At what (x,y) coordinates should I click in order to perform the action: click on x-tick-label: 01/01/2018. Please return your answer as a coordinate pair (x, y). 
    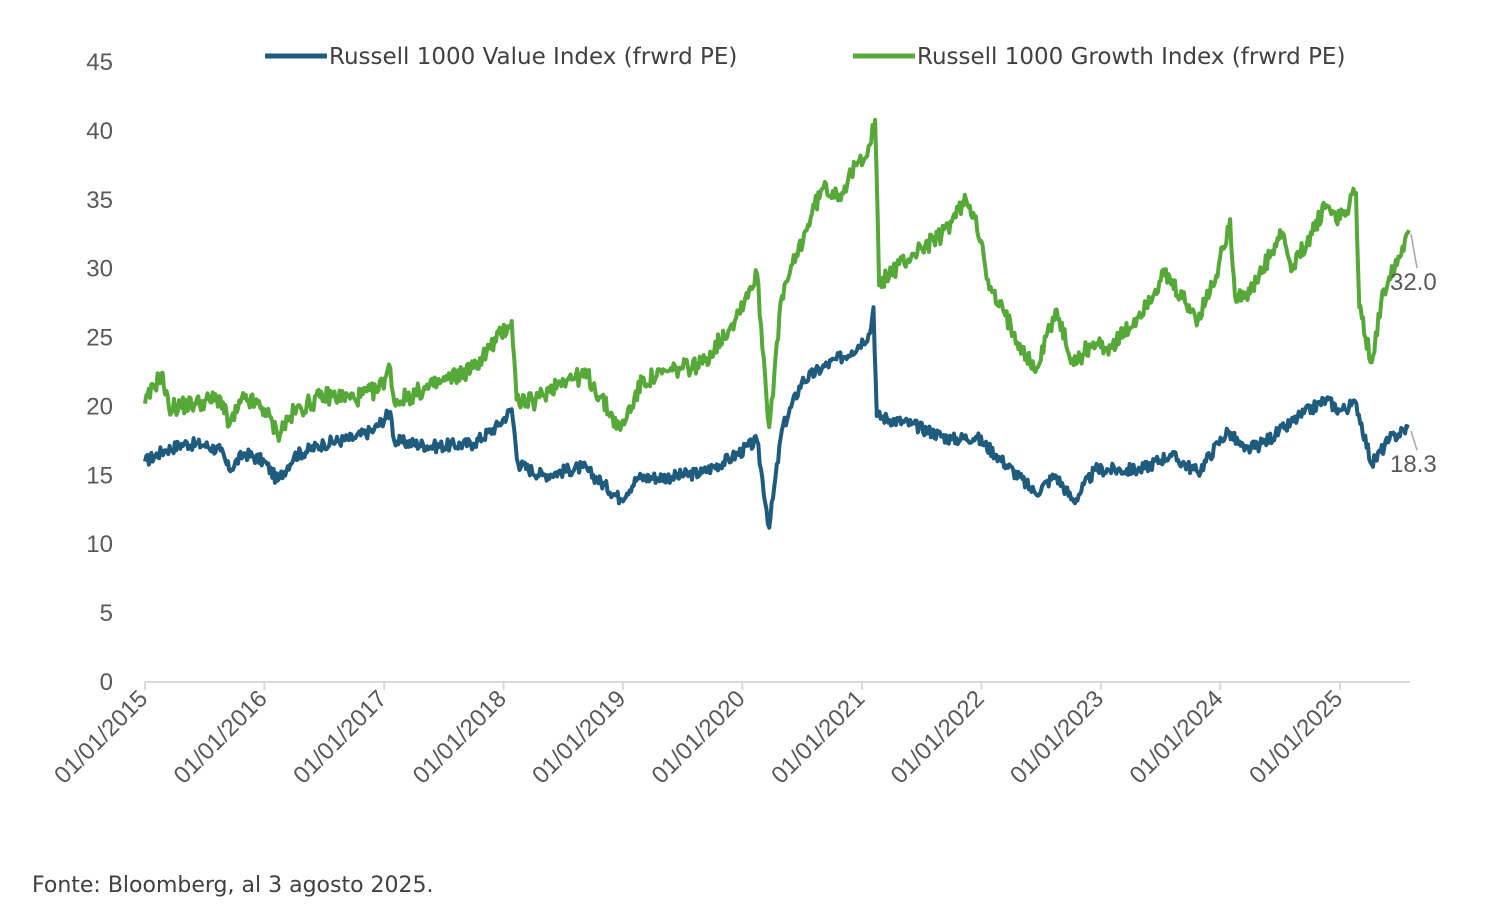
    Looking at the image, I should click on (460, 737).